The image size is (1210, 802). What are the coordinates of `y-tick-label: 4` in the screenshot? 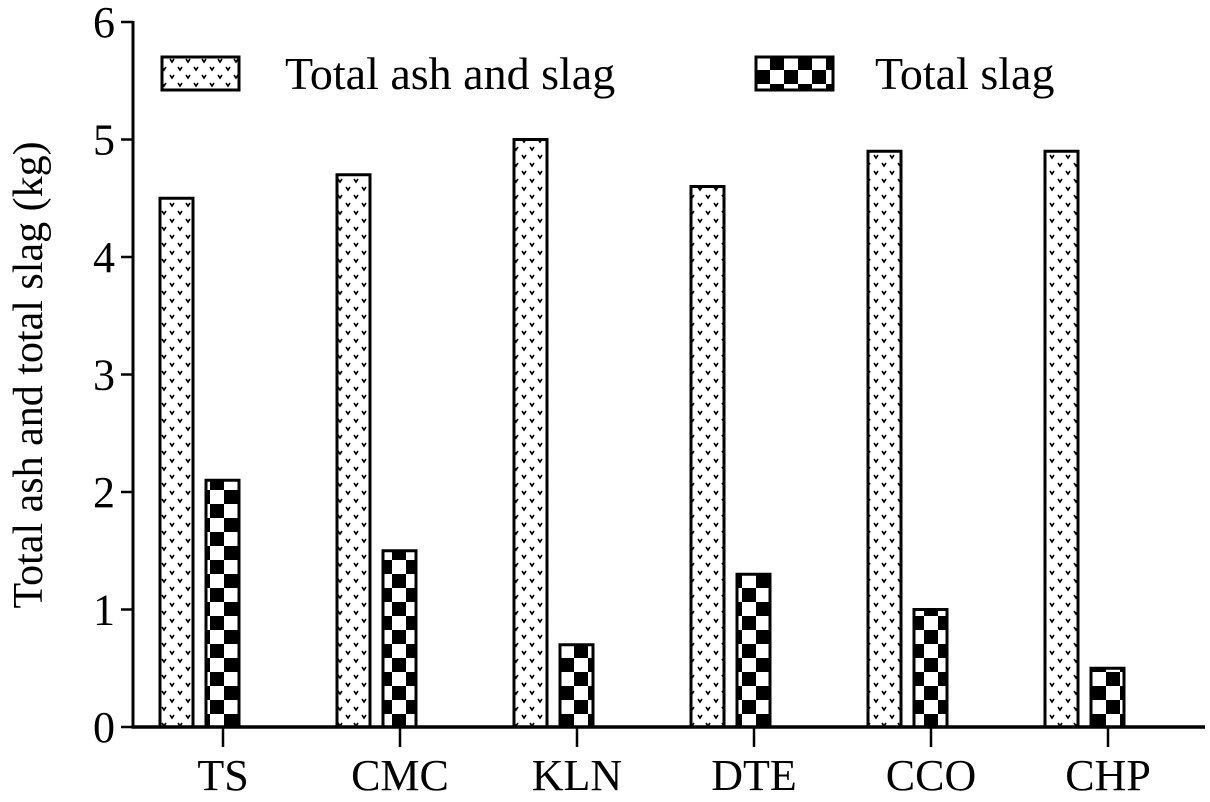 It's located at (104, 257).